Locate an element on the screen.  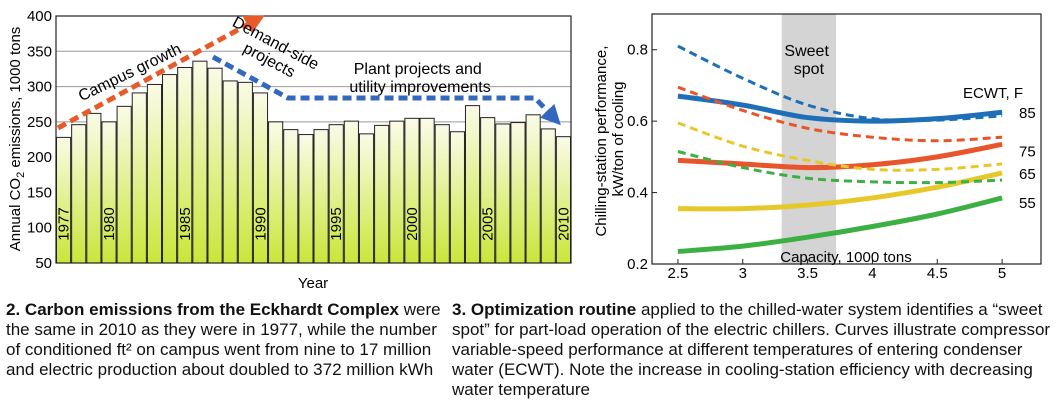
year-label: 1977 is located at coordinates (64, 223).